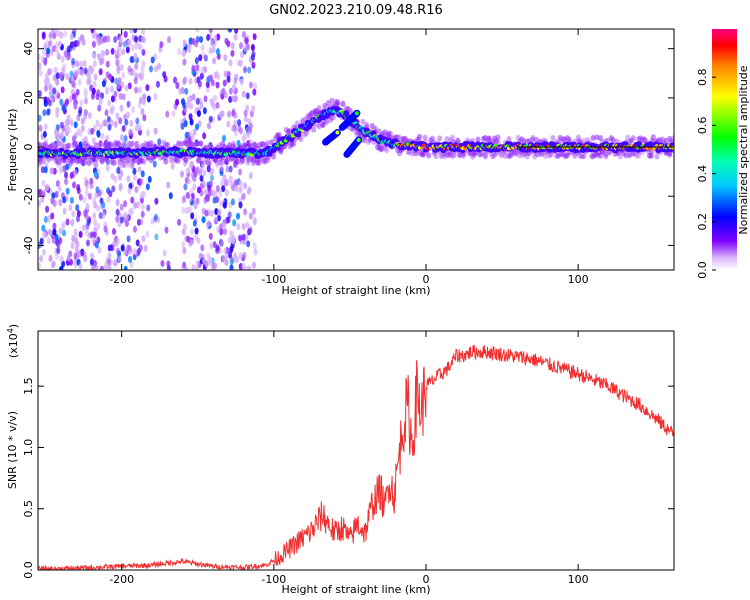  I want to click on colorbar-tick-label: 0.0, so click(702, 270).